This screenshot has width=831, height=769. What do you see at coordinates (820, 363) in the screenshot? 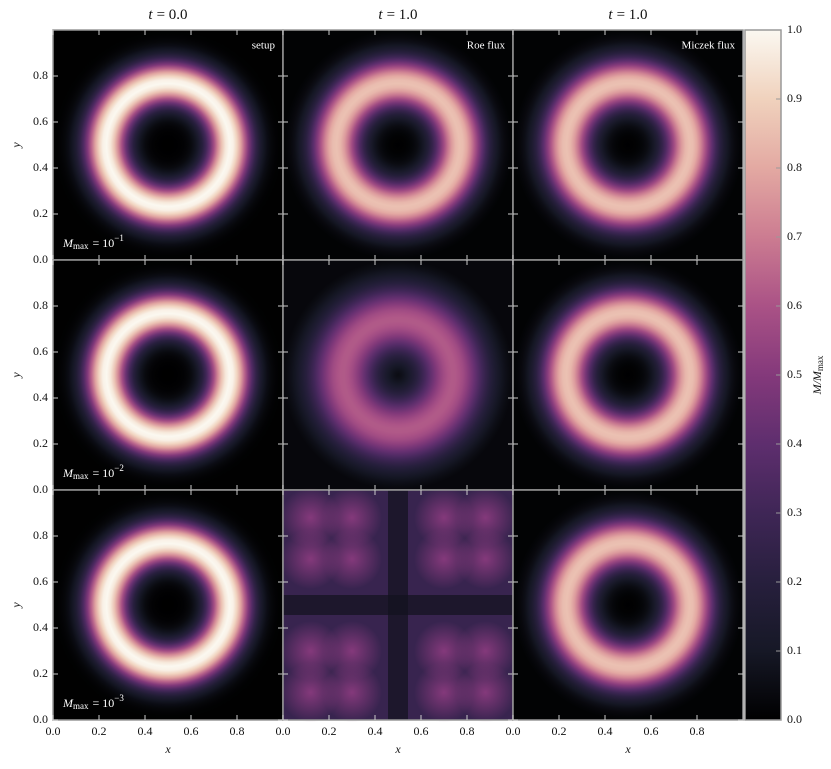
I see `colorbar-label-part: max` at bounding box center [820, 363].